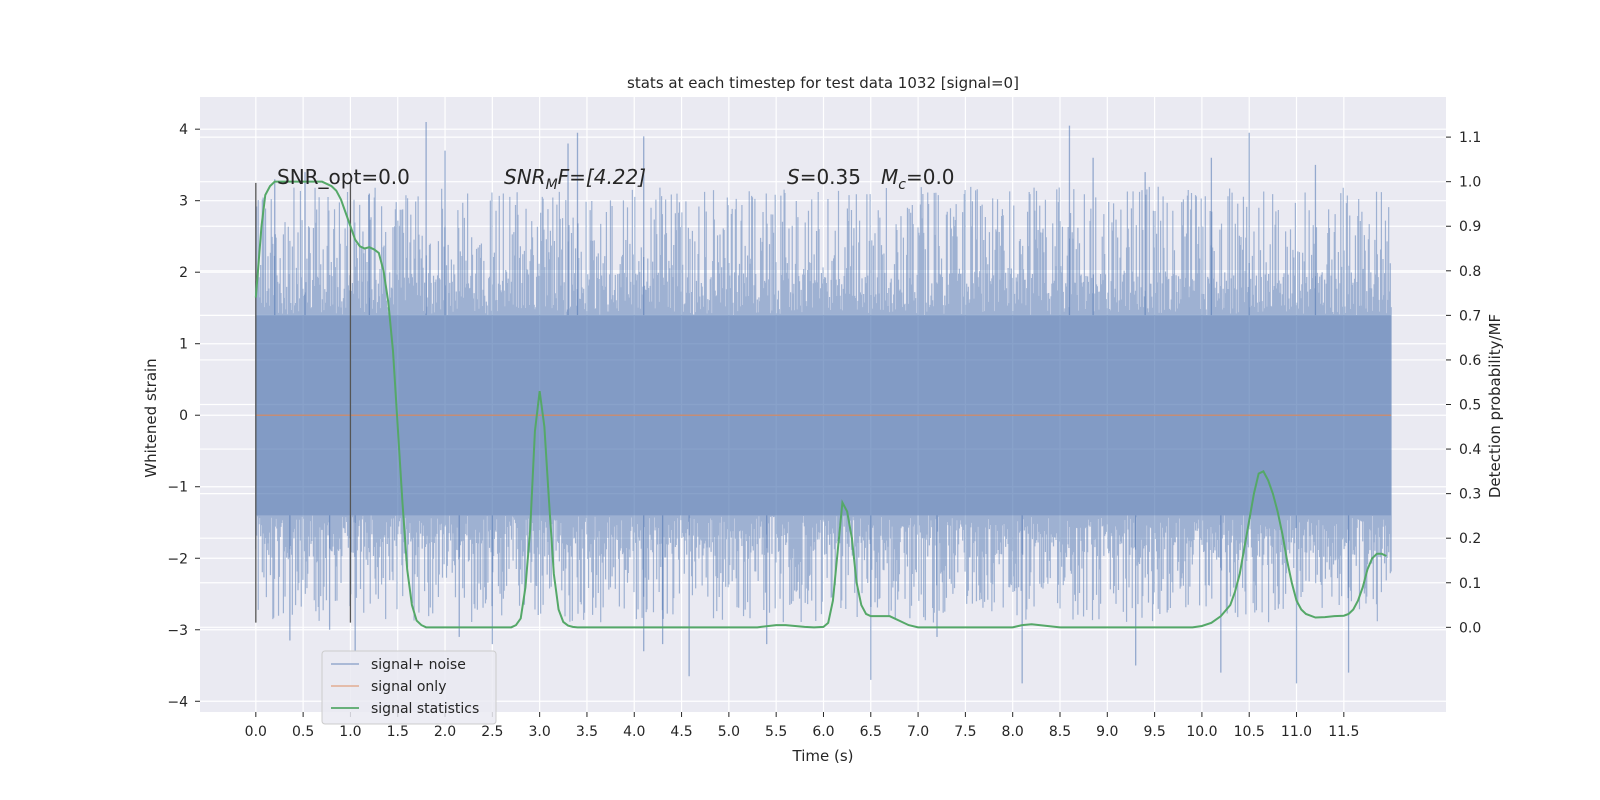 The image size is (1600, 800). I want to click on y-left-axis-ticks: 4 3 2 1 0 −1 −2 −3 −4, so click(183, 416).